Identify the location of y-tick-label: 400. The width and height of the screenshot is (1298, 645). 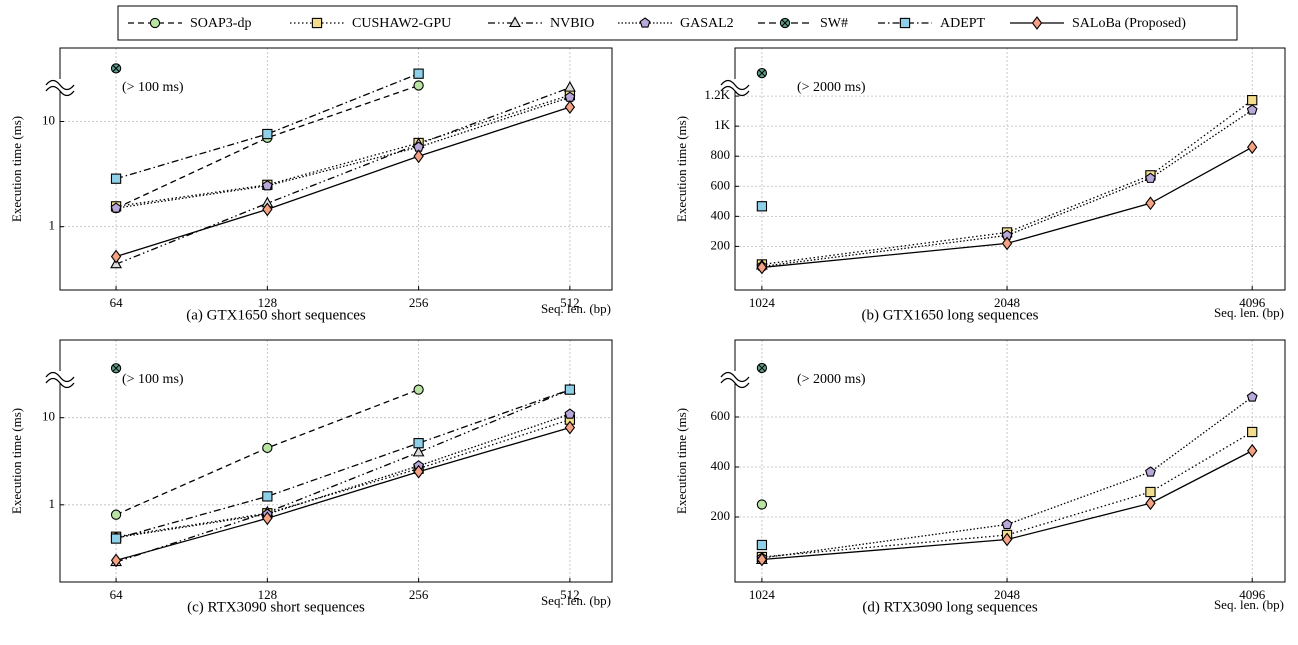
(721, 465).